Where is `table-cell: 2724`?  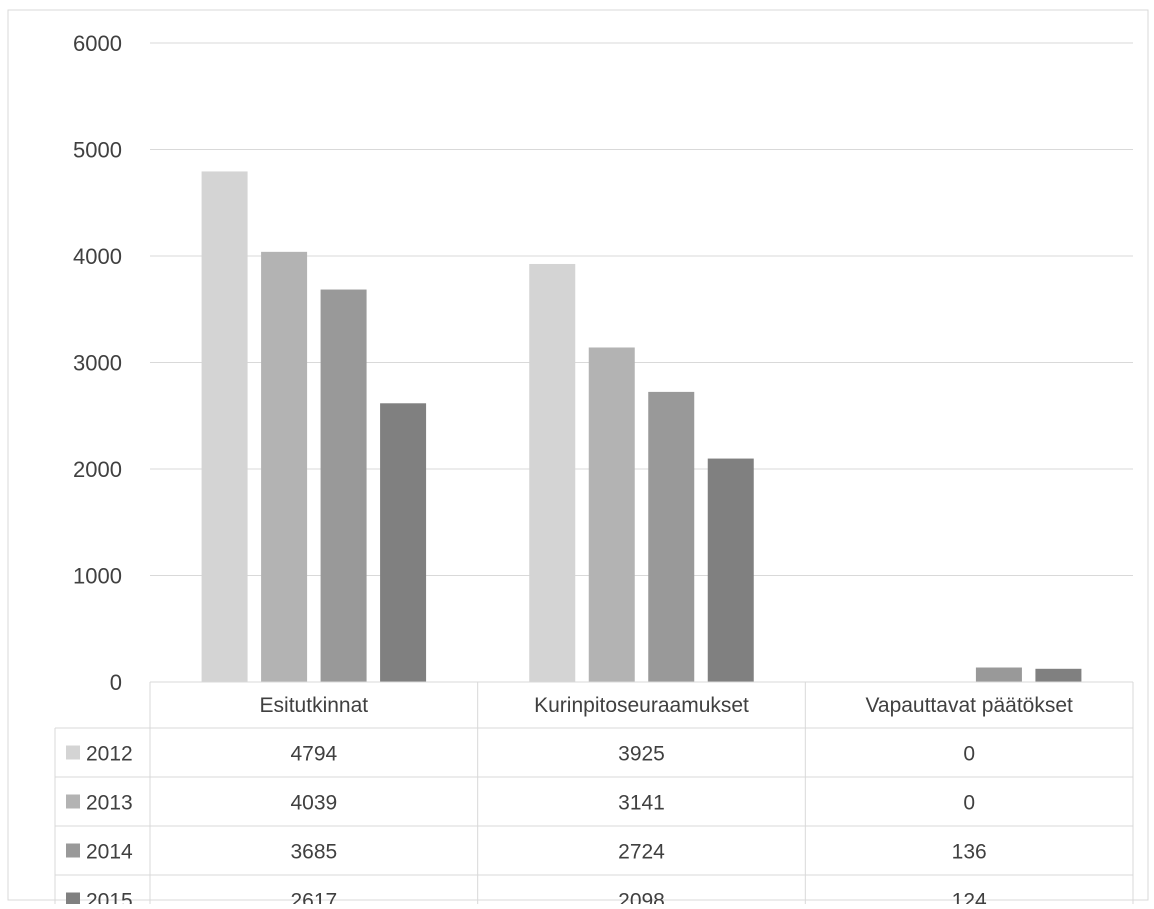
table-cell: 2724 is located at coordinates (641, 852).